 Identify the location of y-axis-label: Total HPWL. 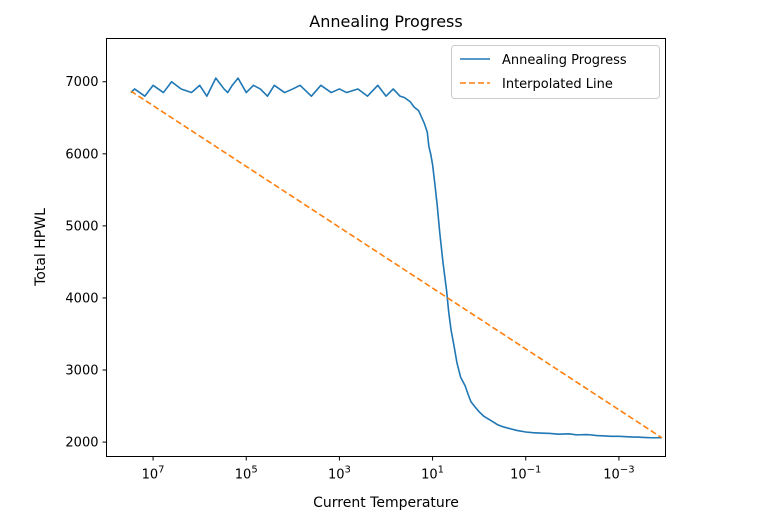
(41, 247).